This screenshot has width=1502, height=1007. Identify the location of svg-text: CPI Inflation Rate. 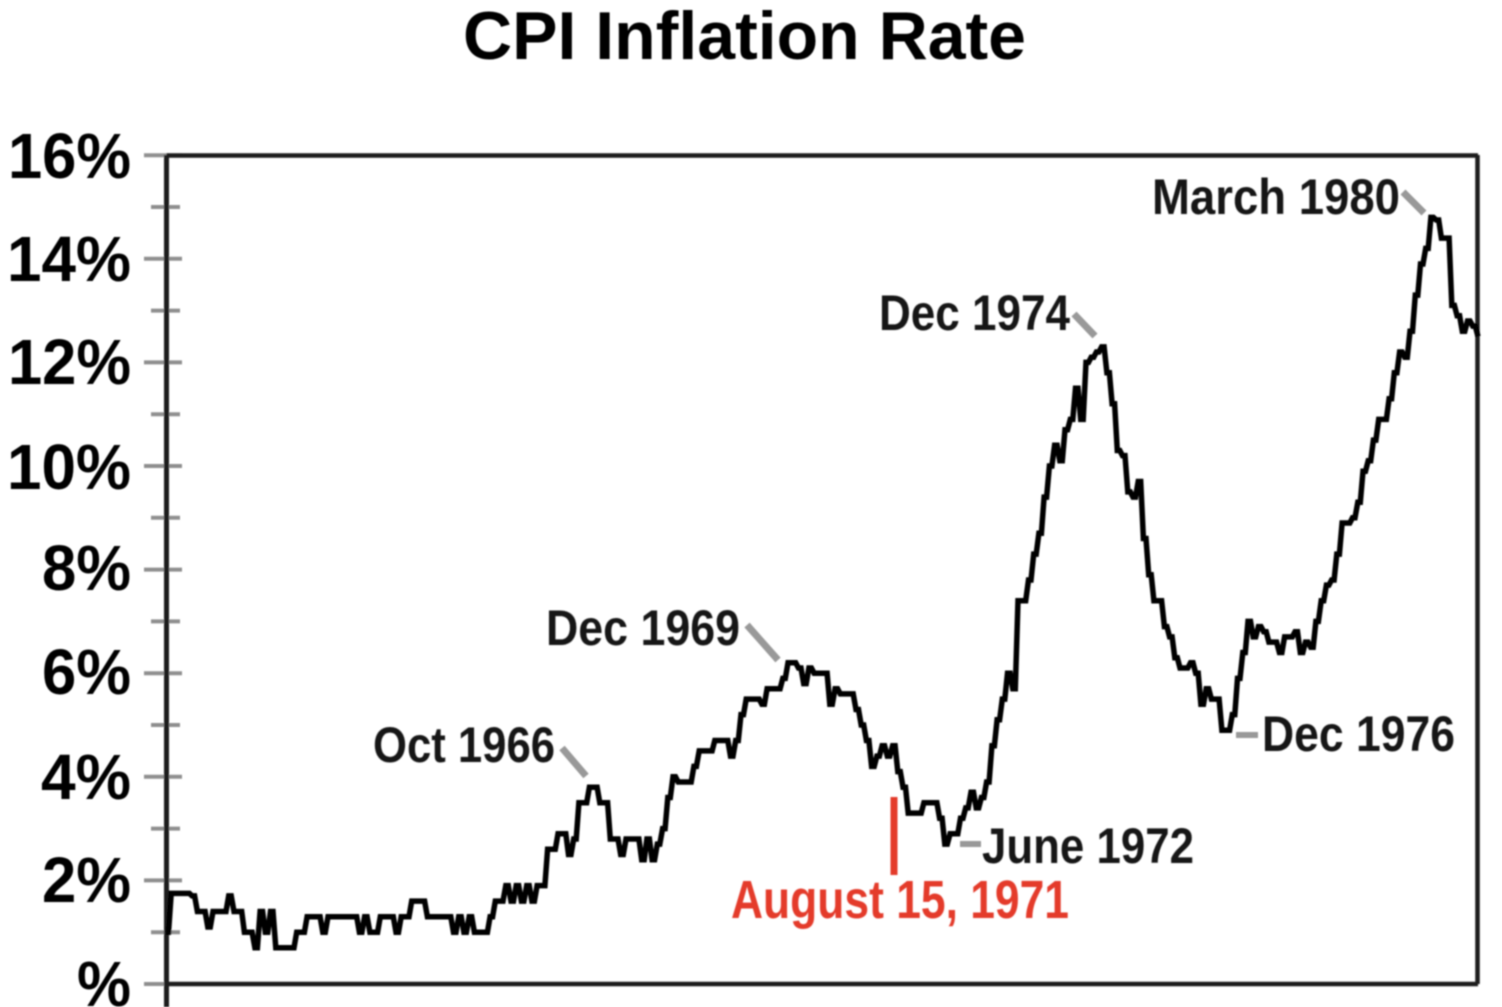
(744, 37).